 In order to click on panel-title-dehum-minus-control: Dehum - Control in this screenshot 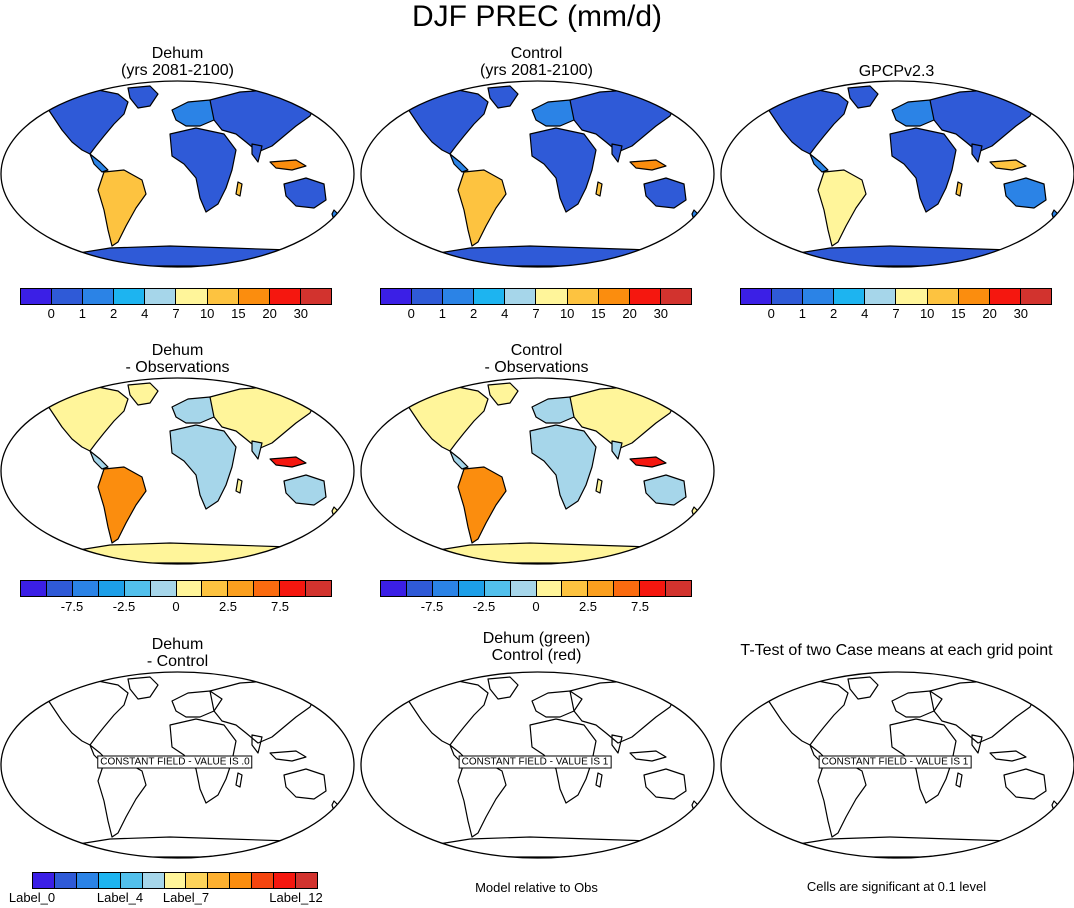, I will do `click(177, 653)`.